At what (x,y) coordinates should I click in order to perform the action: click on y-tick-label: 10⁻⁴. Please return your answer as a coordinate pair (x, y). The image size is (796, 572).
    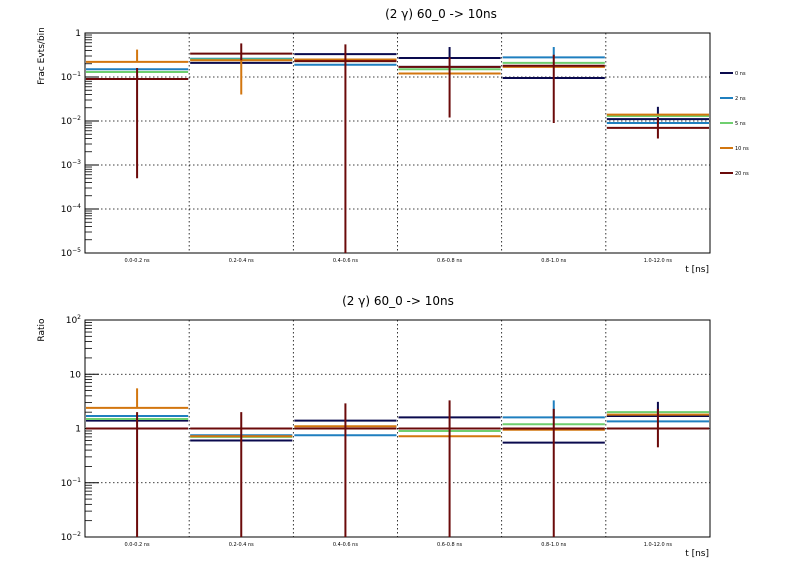
    Looking at the image, I should click on (71, 209).